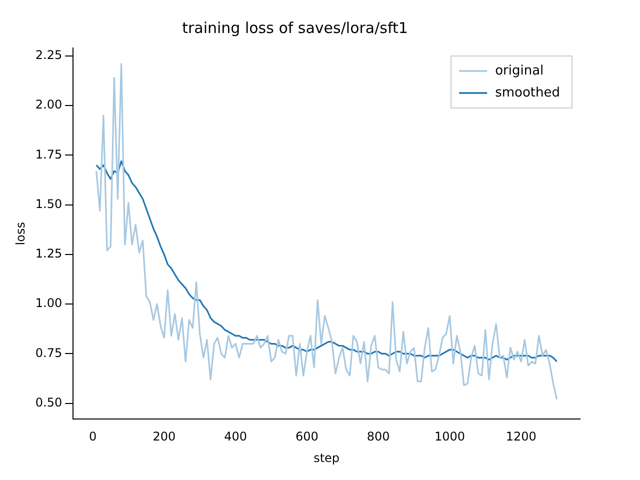 This screenshot has height=480, width=640. I want to click on x-tick-label: 0, so click(92, 437).